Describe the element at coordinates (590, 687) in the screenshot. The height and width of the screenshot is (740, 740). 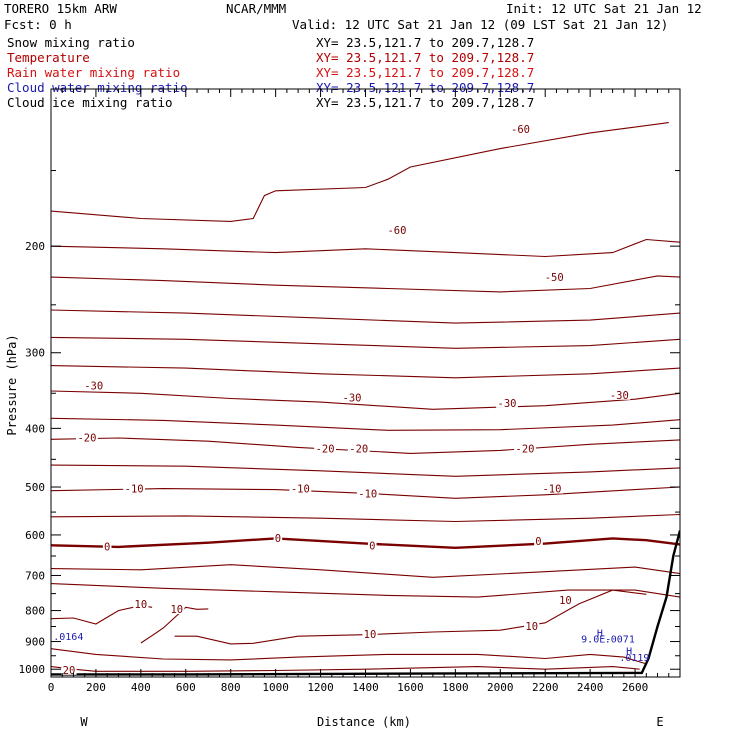
I see `x-tick-label: 2400` at that location.